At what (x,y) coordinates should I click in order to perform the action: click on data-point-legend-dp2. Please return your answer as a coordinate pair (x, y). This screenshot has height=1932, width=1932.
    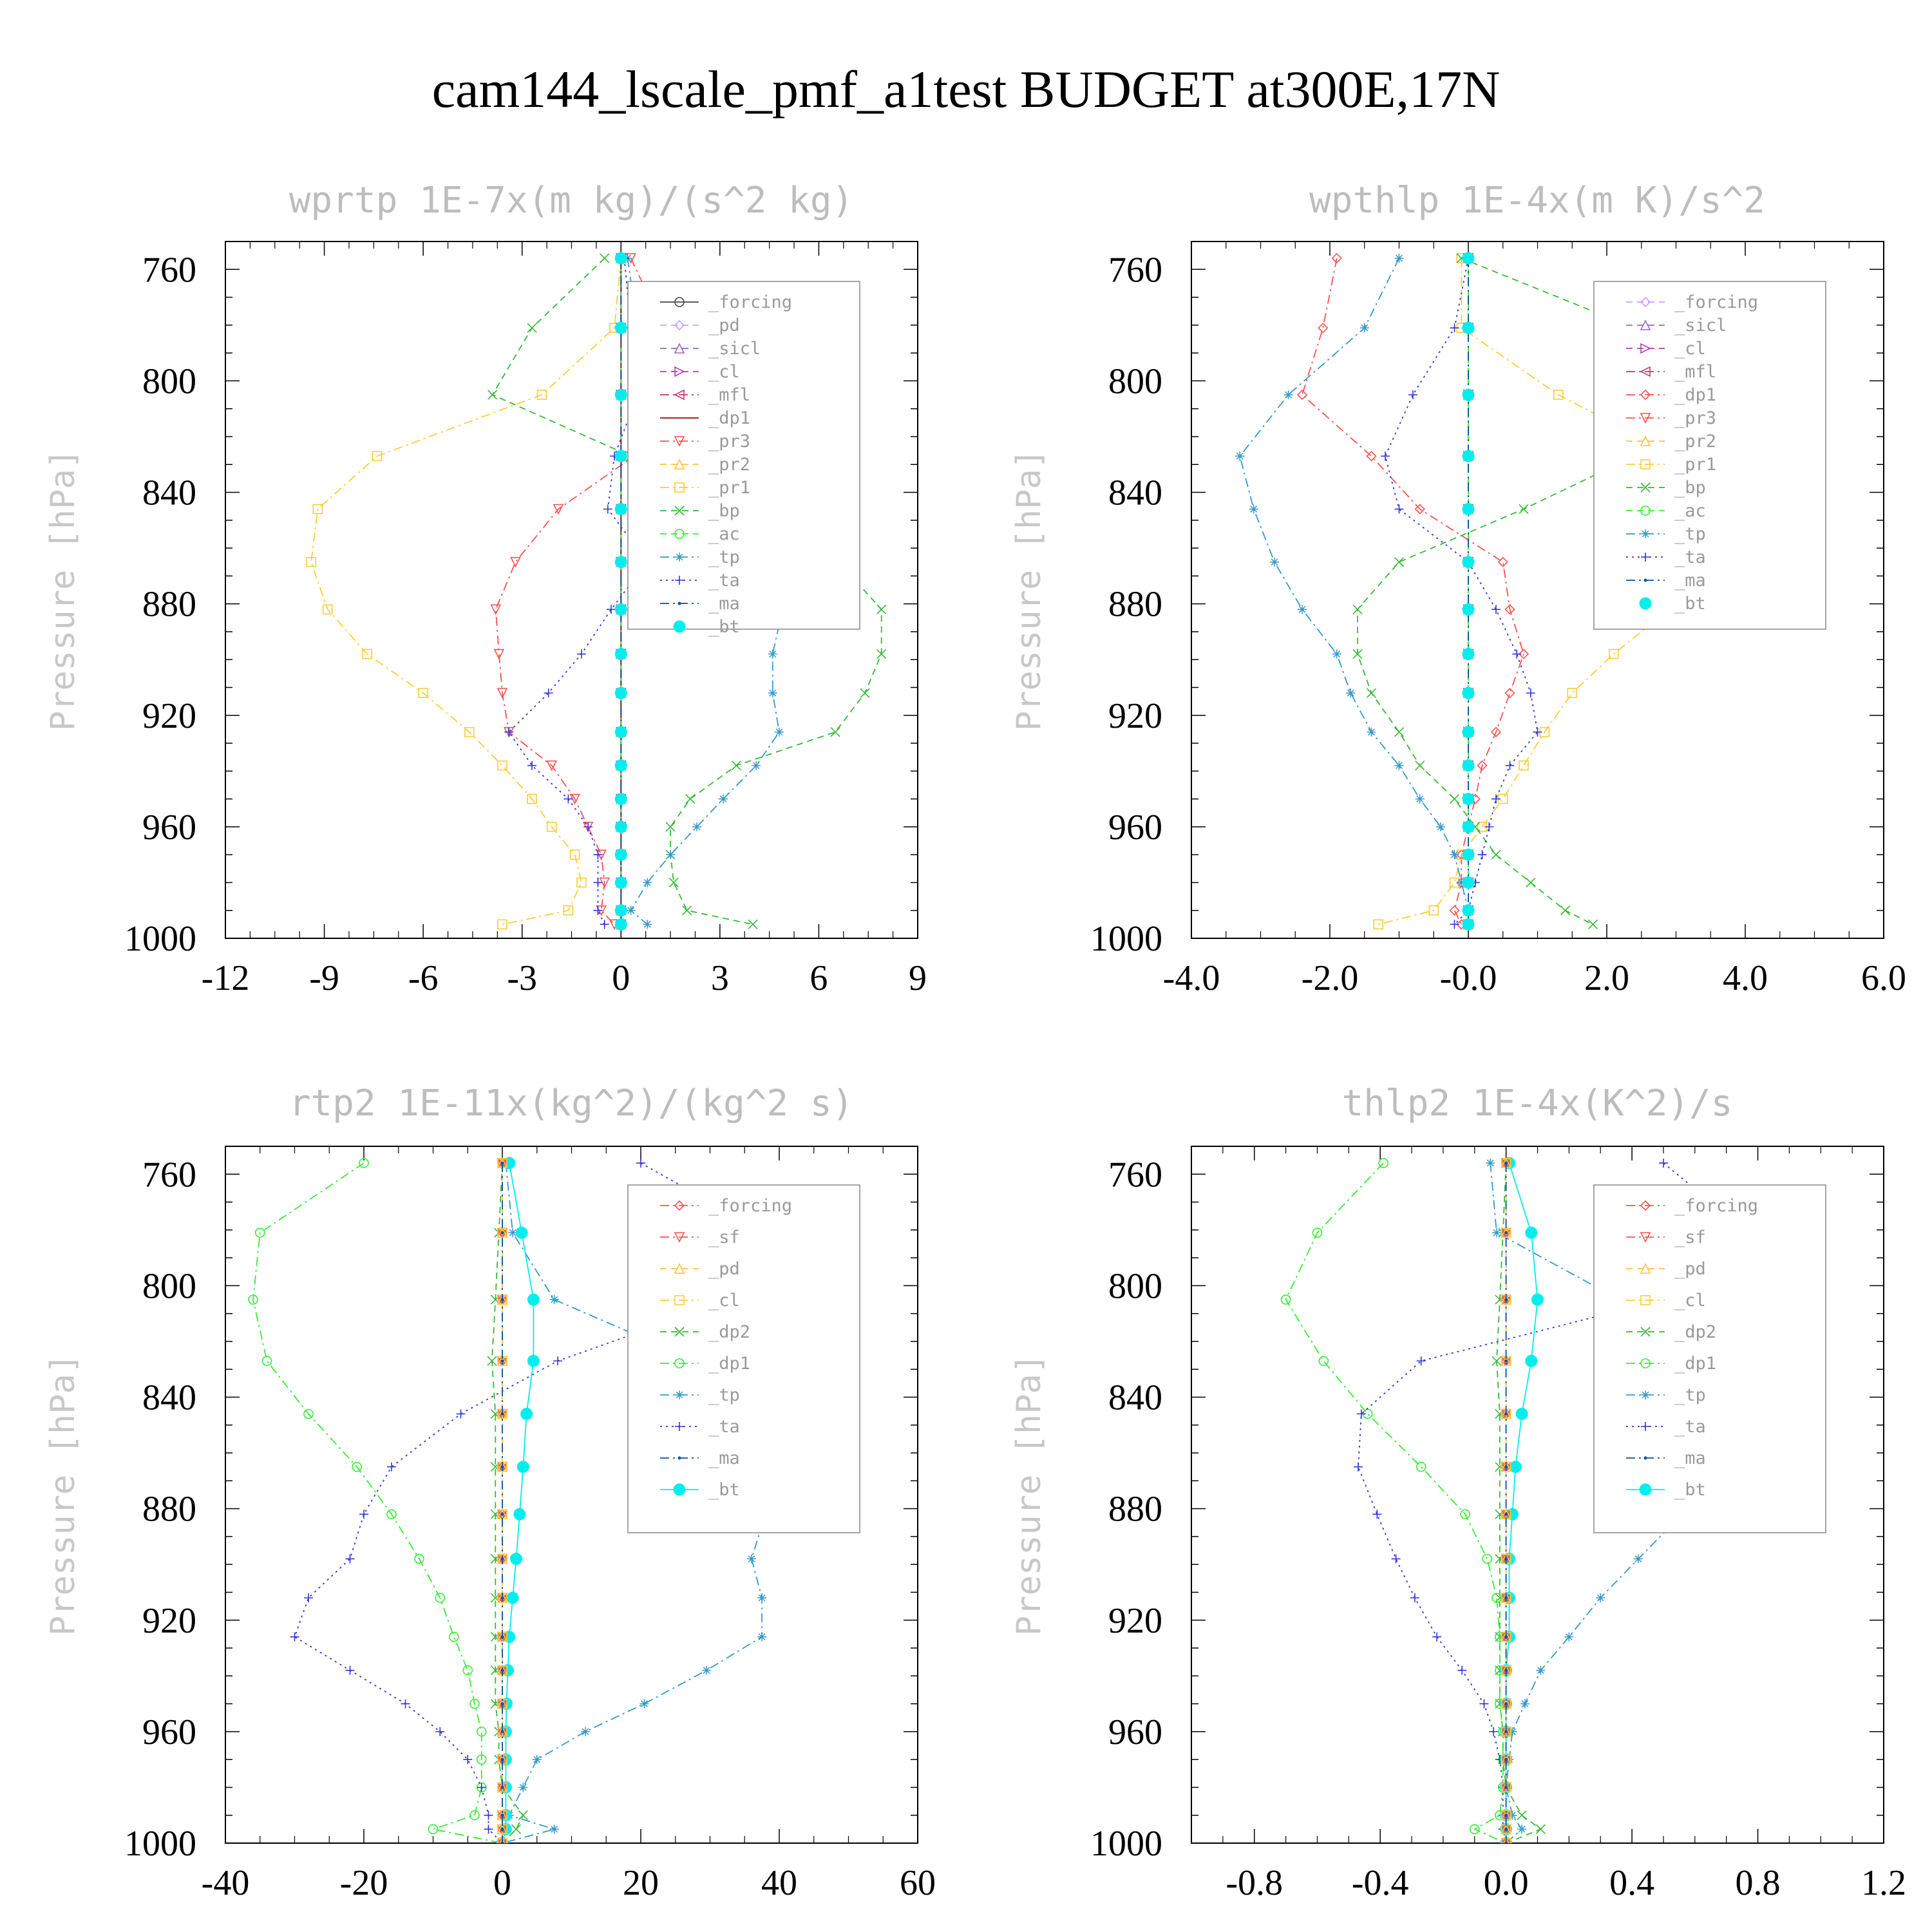
    Looking at the image, I should click on (1645, 1332).